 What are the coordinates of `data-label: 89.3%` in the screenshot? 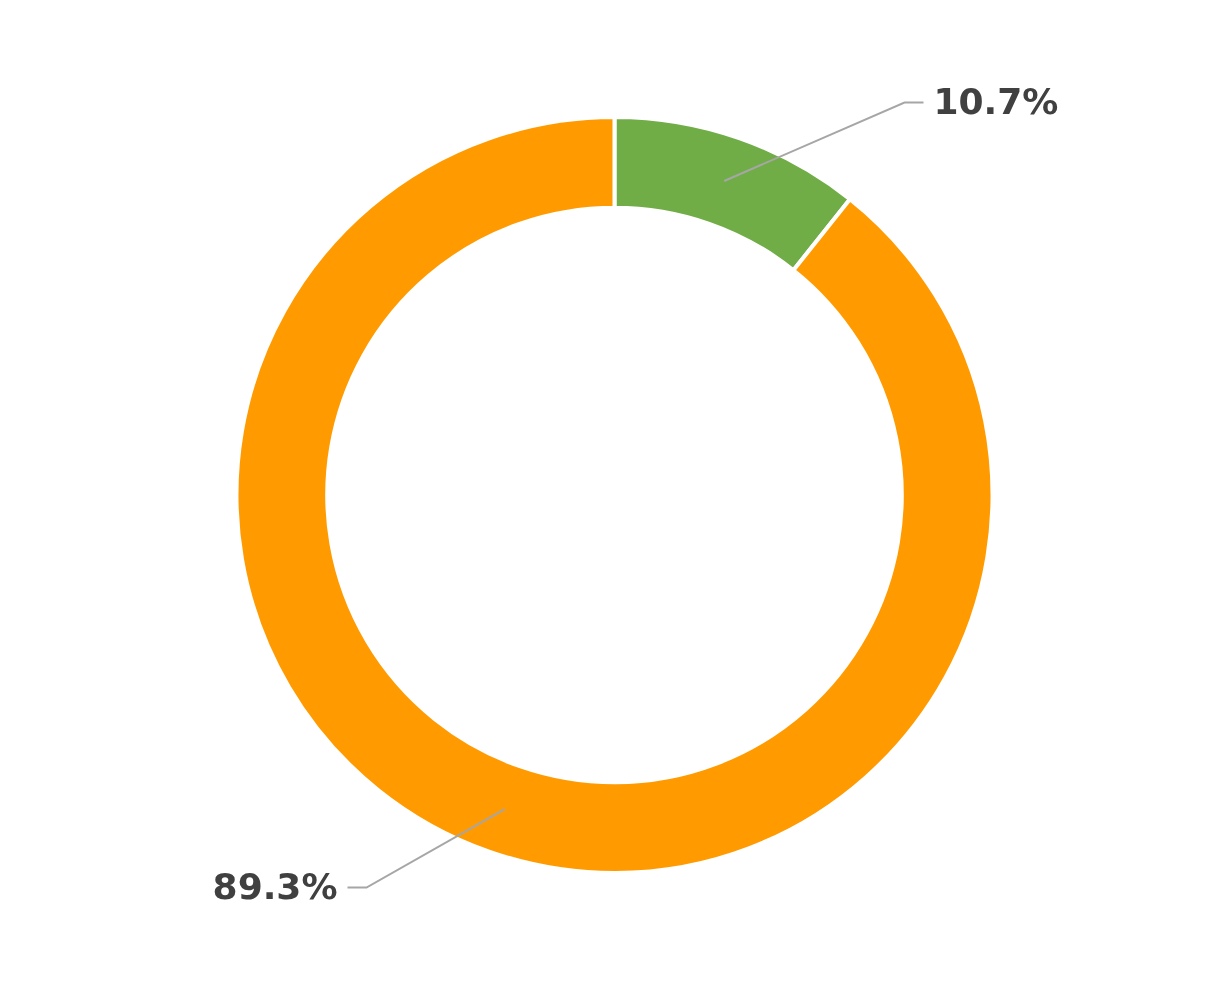 It's located at (275, 886).